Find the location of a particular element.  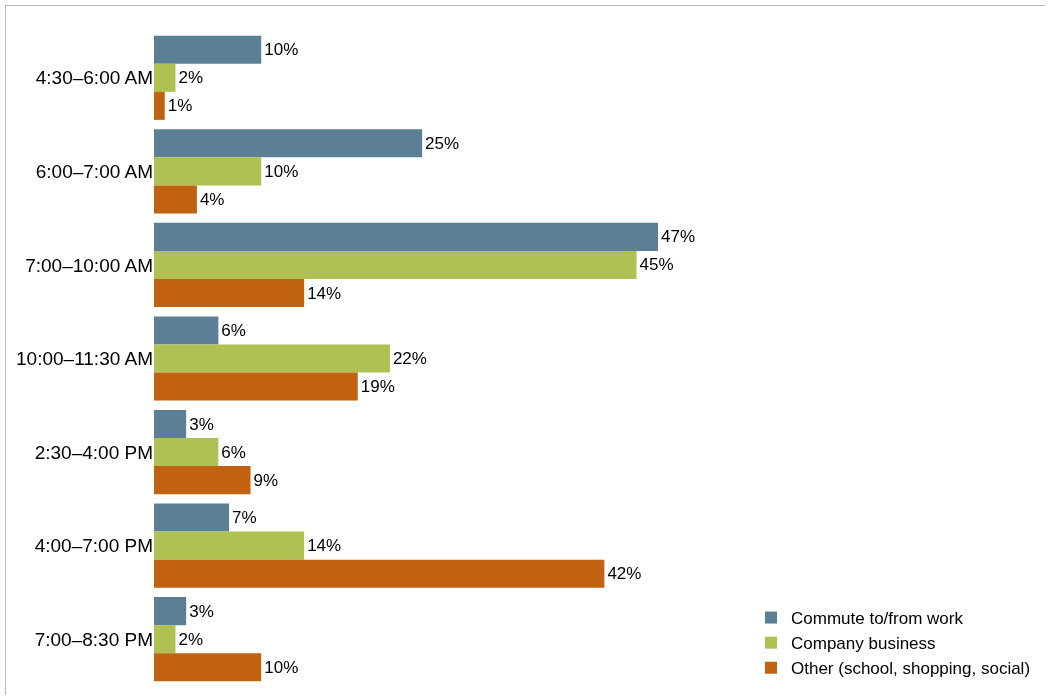

data-label: 45% is located at coordinates (656, 265).